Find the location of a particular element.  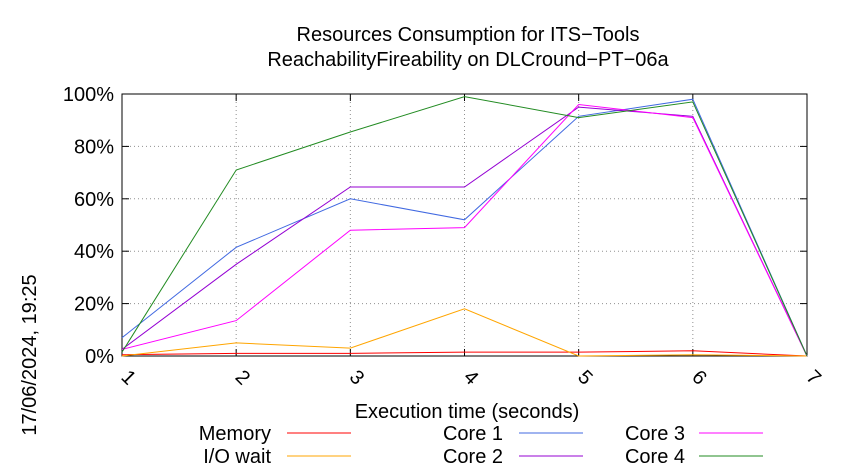

legend-label-i-o-wait: I/O wait is located at coordinates (237, 457).